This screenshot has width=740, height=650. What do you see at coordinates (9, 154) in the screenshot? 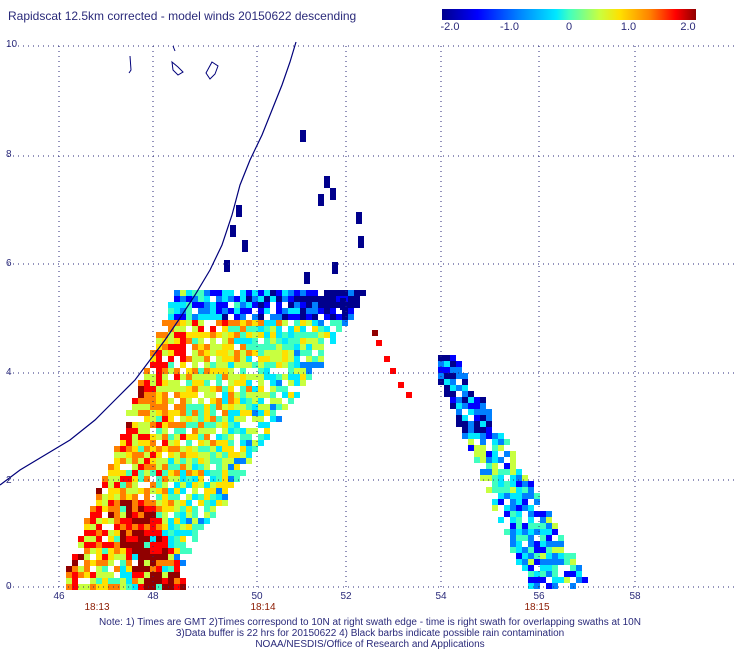
I see `lat-tick-label: 8` at bounding box center [9, 154].